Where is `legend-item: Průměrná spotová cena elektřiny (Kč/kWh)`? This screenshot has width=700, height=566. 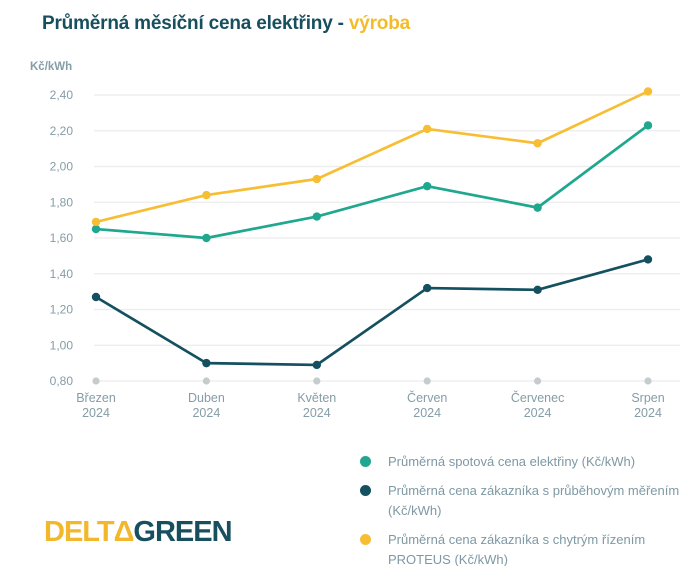 legend-item: Průměrná spotová cena elektřiny (Kč/kWh) is located at coordinates (521, 462).